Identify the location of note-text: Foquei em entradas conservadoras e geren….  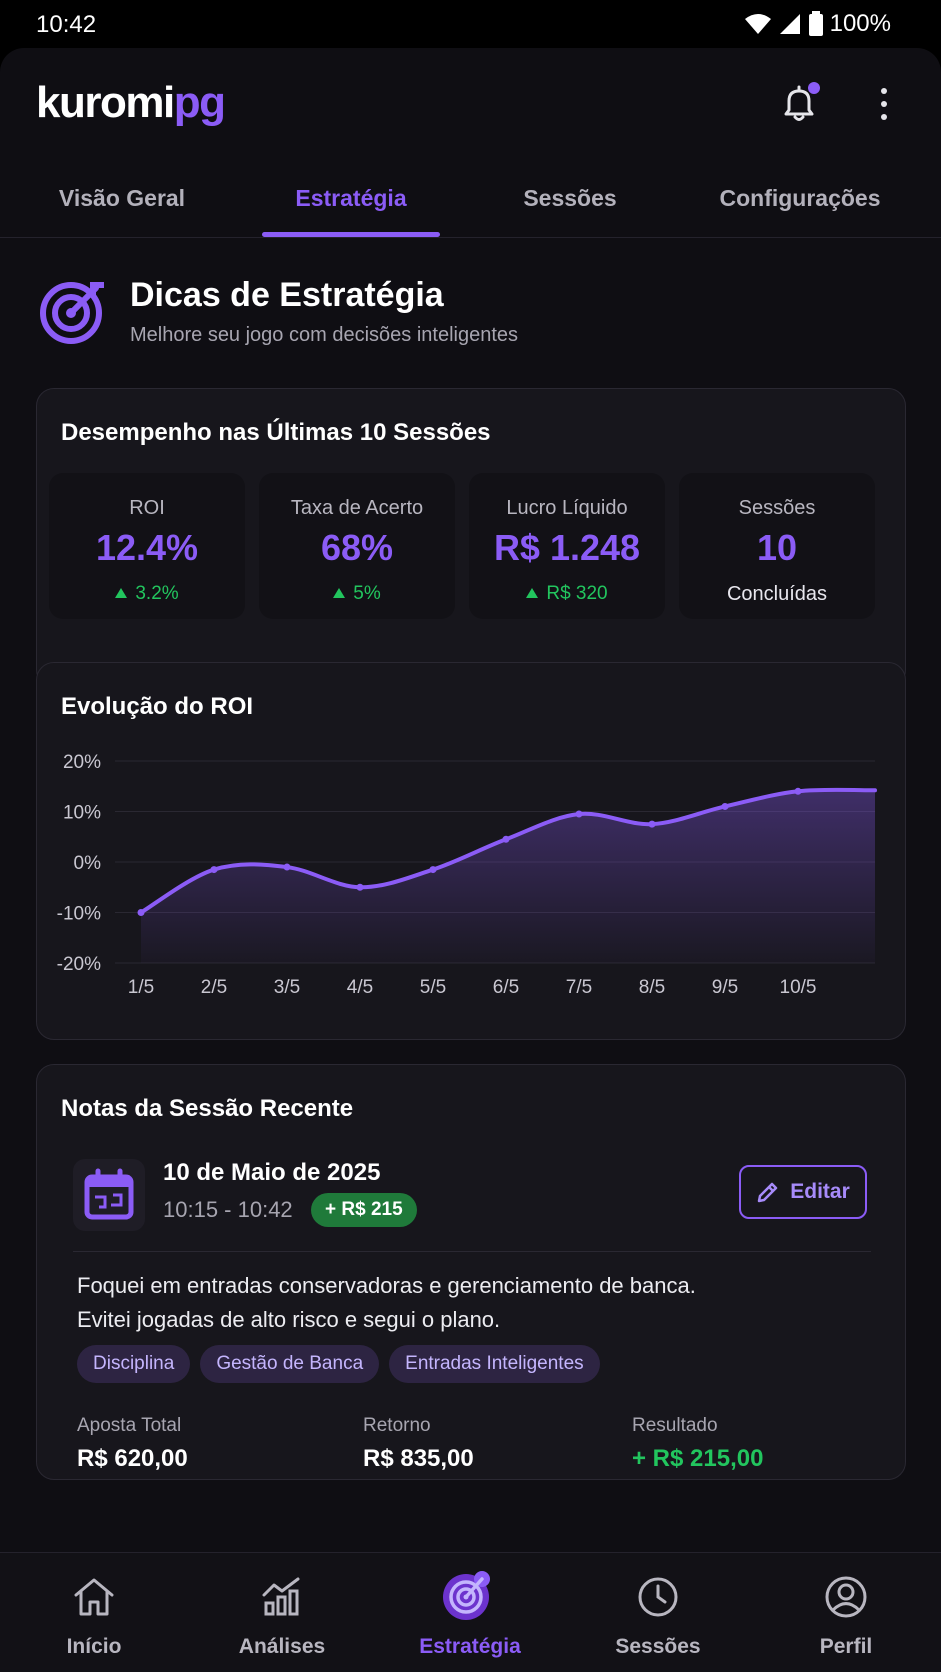
(386, 1303).